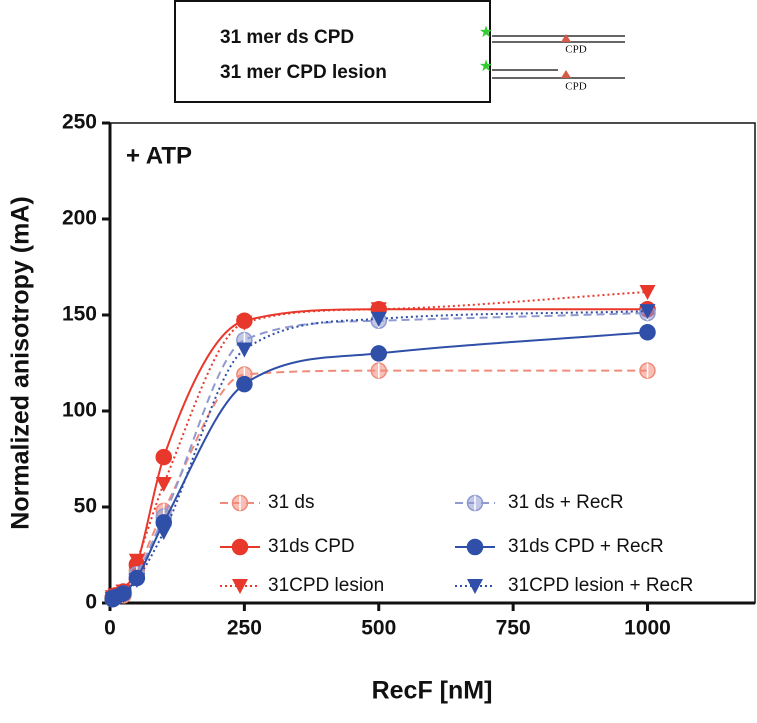 This screenshot has height=723, width=757. What do you see at coordinates (332, 51) in the screenshot?
I see `inset-box` at bounding box center [332, 51].